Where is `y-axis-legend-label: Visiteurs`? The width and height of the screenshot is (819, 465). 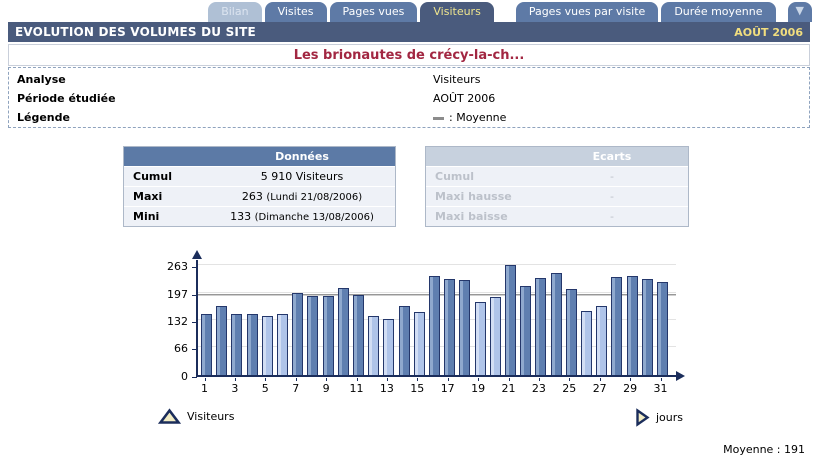
y-axis-legend-label: Visiteurs is located at coordinates (211, 416).